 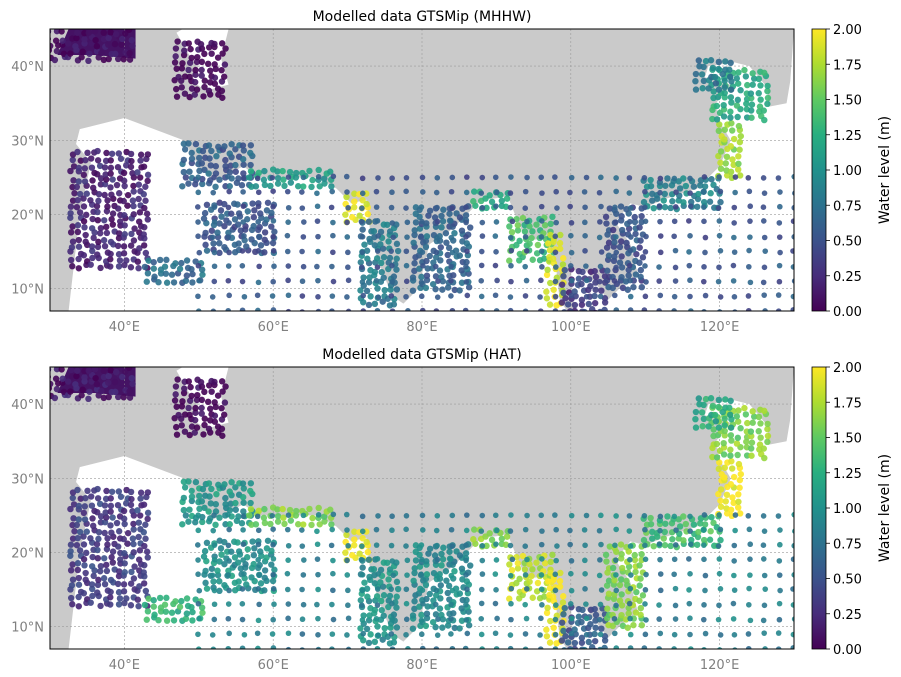 I want to click on y-tick-label: 20°N, so click(x=27, y=554).